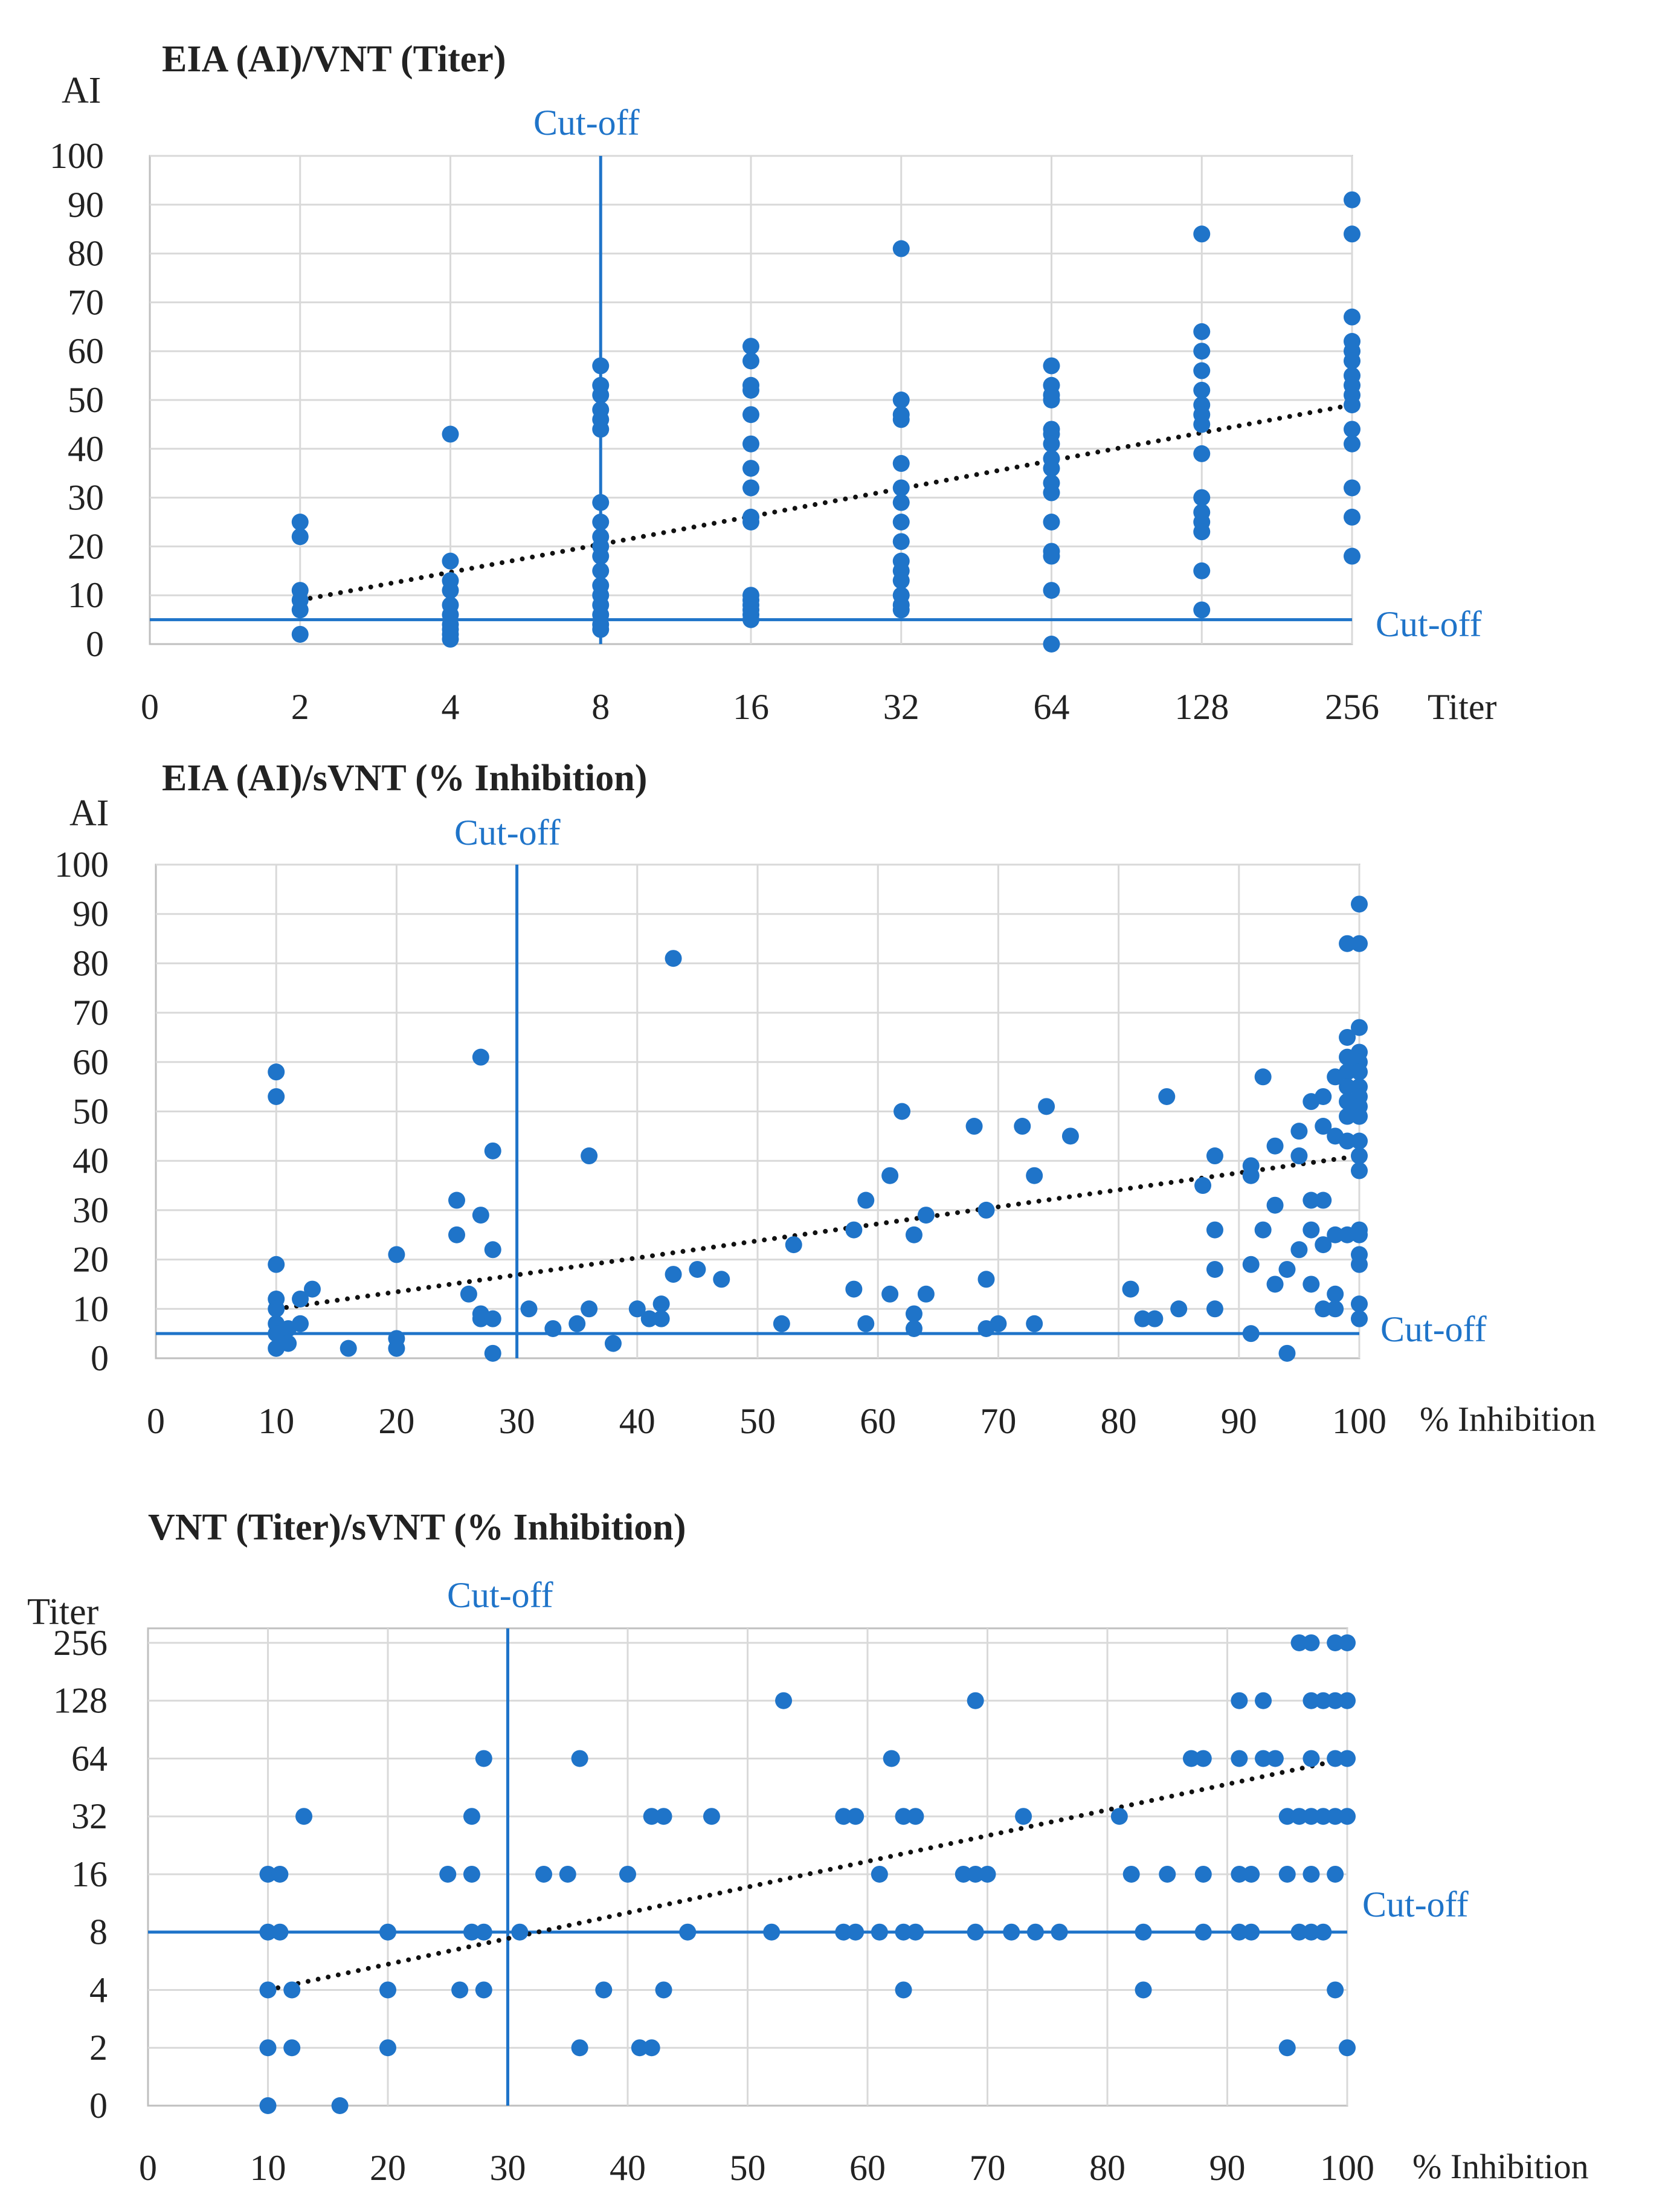 The width and height of the screenshot is (1668, 2212). What do you see at coordinates (417, 1527) in the screenshot?
I see `chart-3-title: VNT (Titer)/sVNT (% Inhibition)` at bounding box center [417, 1527].